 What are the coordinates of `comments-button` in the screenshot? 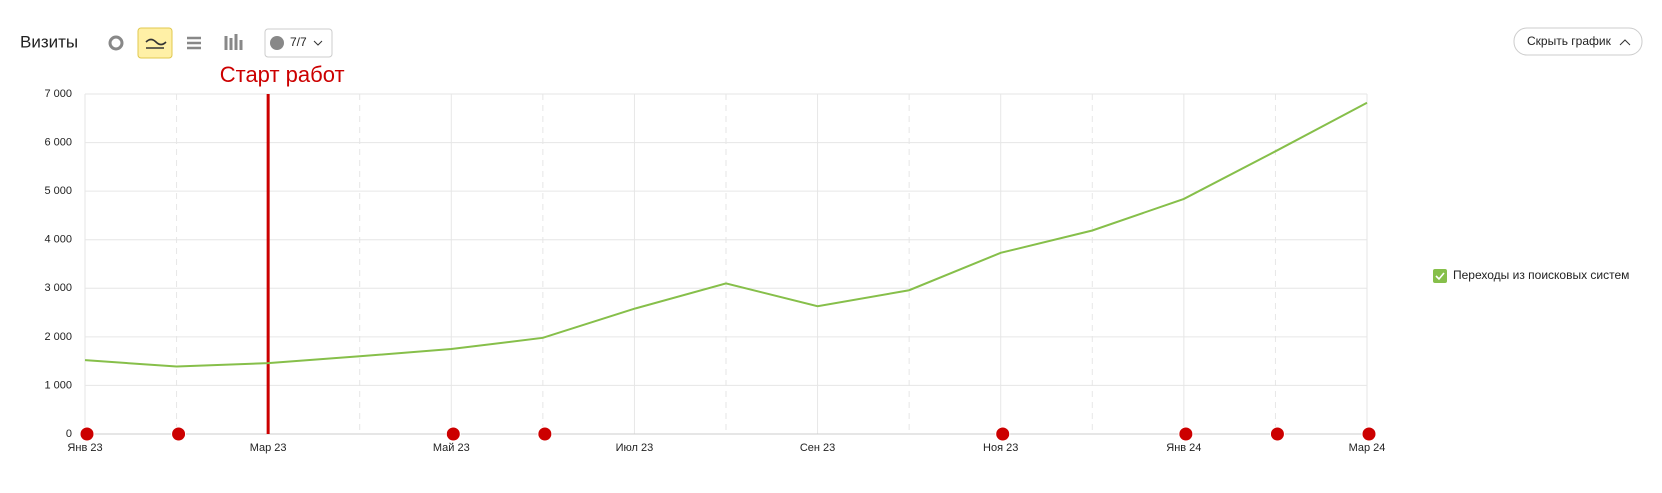 It's located at (298, 43).